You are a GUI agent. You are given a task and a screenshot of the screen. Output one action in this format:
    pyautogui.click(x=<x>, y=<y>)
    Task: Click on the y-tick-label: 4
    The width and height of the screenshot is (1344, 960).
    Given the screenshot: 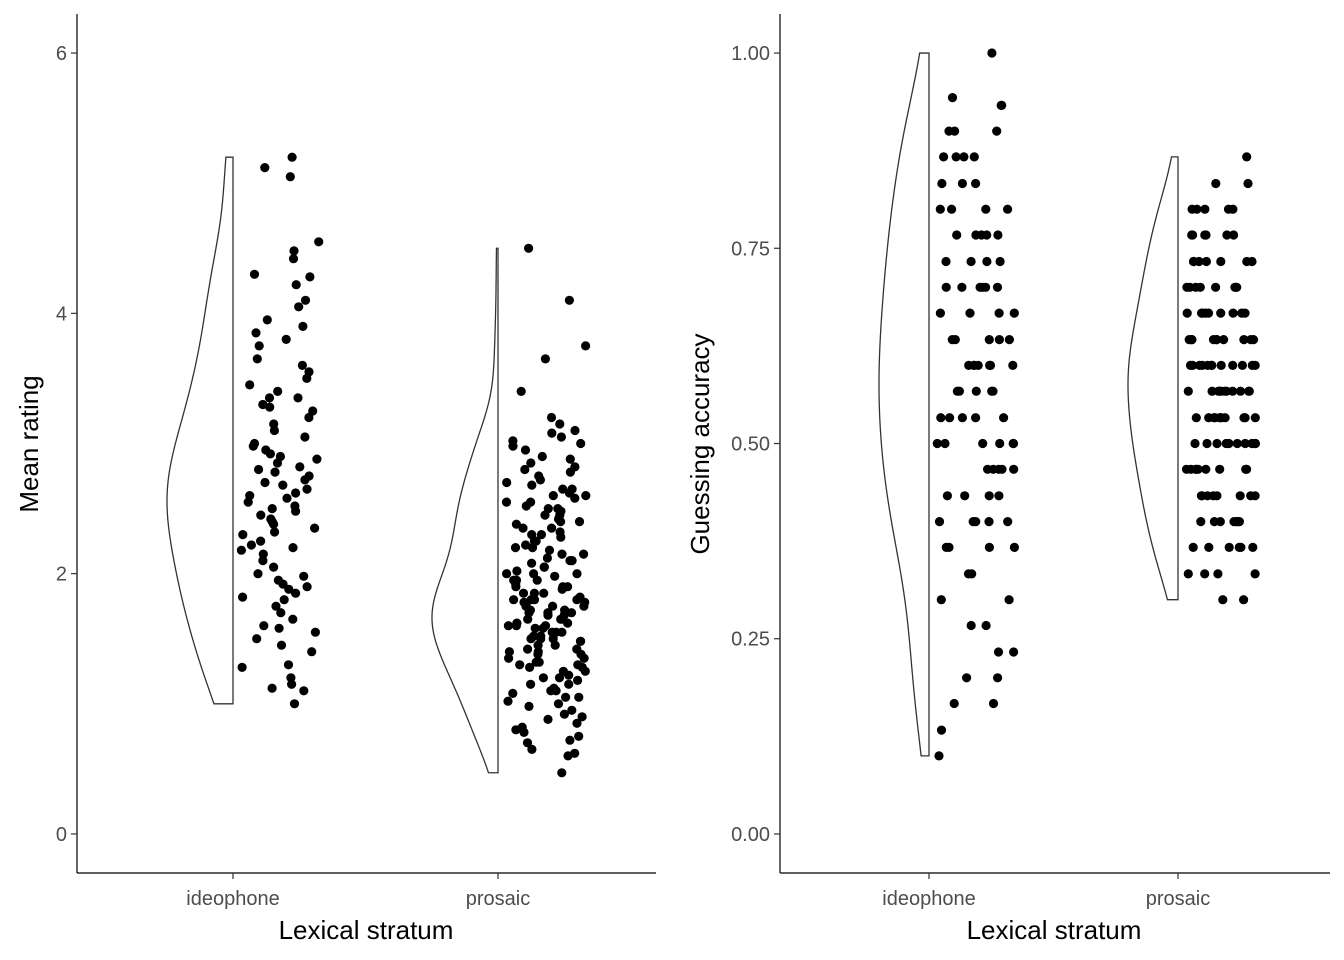 What is the action you would take?
    pyautogui.click(x=61, y=314)
    